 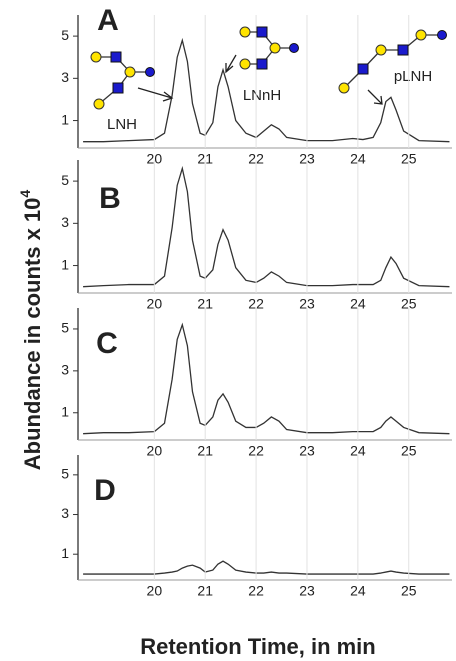 I want to click on panel-letter: C, so click(x=107, y=343).